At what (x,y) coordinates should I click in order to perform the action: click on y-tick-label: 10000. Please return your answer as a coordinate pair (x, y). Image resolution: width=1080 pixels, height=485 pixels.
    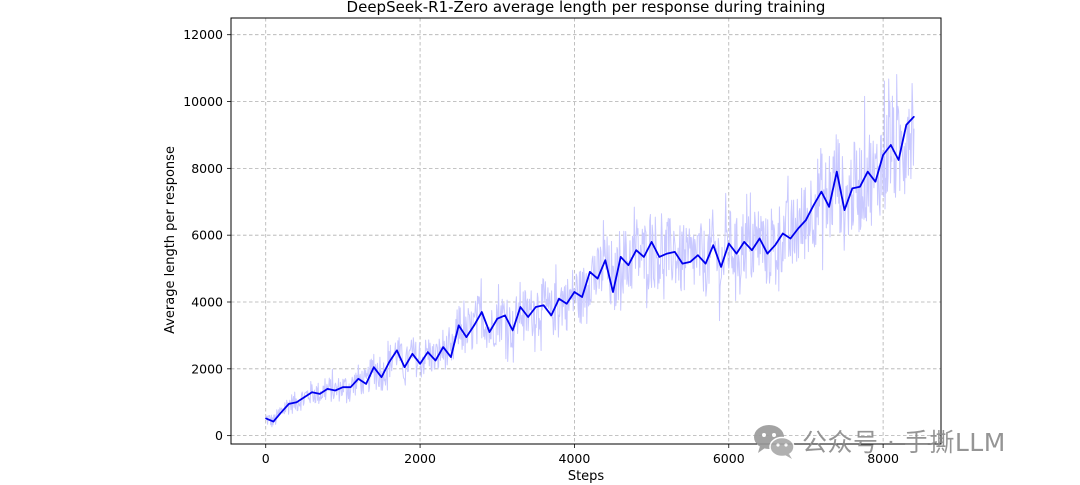
    Looking at the image, I should click on (203, 101).